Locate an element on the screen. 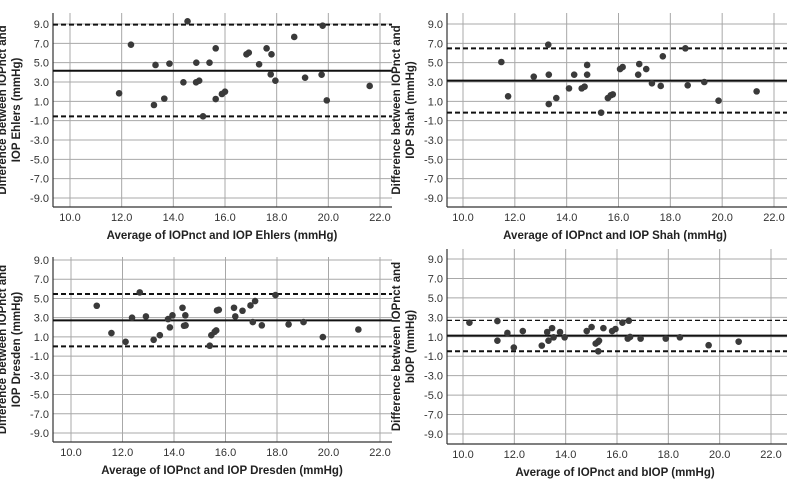 The height and width of the screenshot is (486, 794). y-tick-label: 1.0 is located at coordinates (435, 102).